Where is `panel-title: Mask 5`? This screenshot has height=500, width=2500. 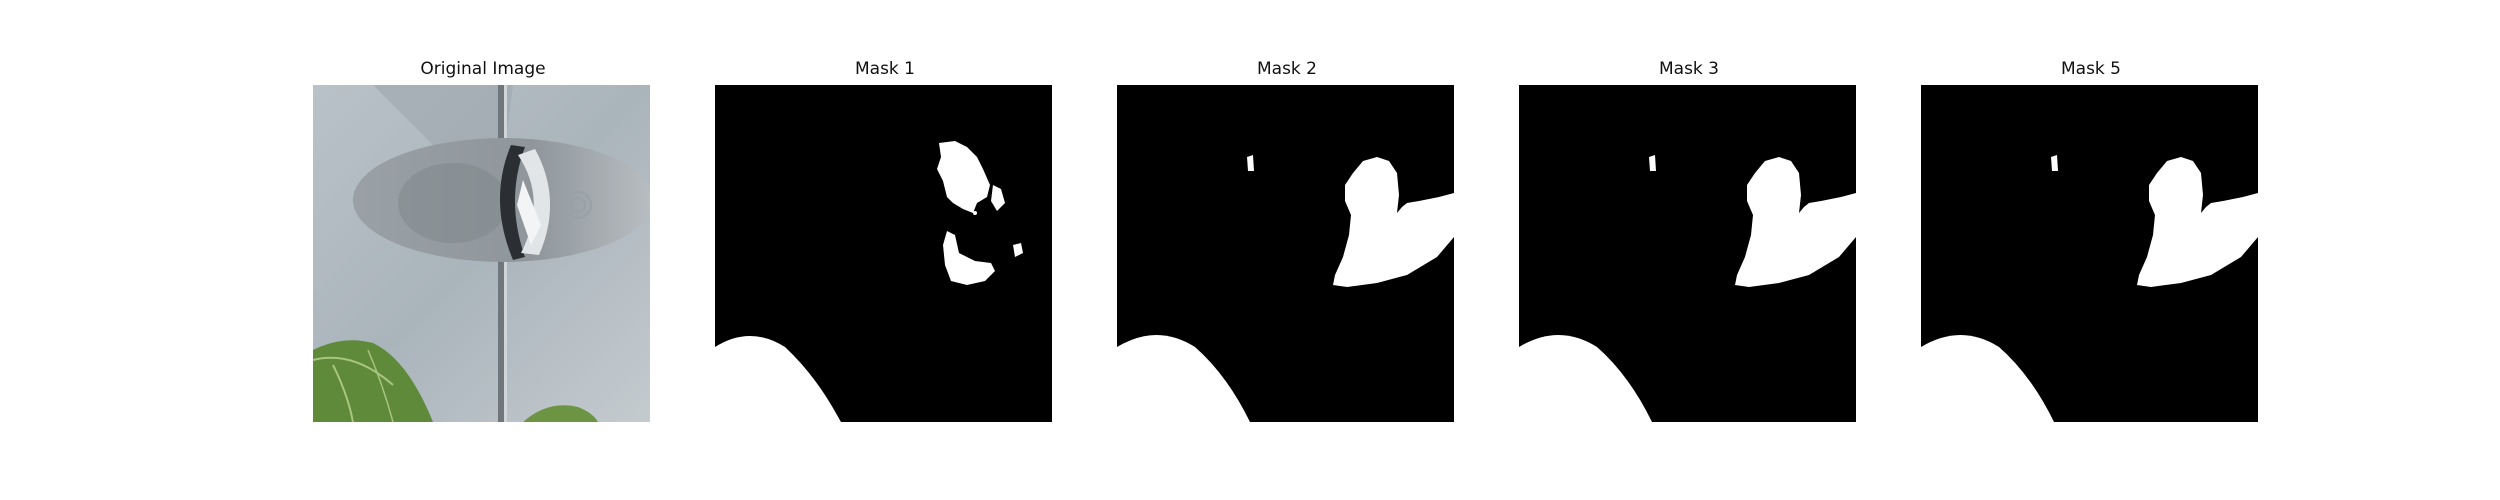
panel-title: Mask 5 is located at coordinates (2090, 69).